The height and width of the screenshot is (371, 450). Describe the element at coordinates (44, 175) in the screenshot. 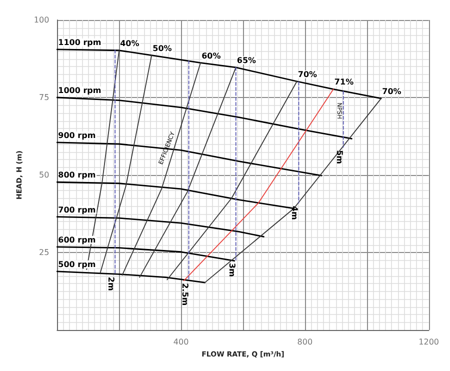

I see `y-tick-label: 50` at that location.